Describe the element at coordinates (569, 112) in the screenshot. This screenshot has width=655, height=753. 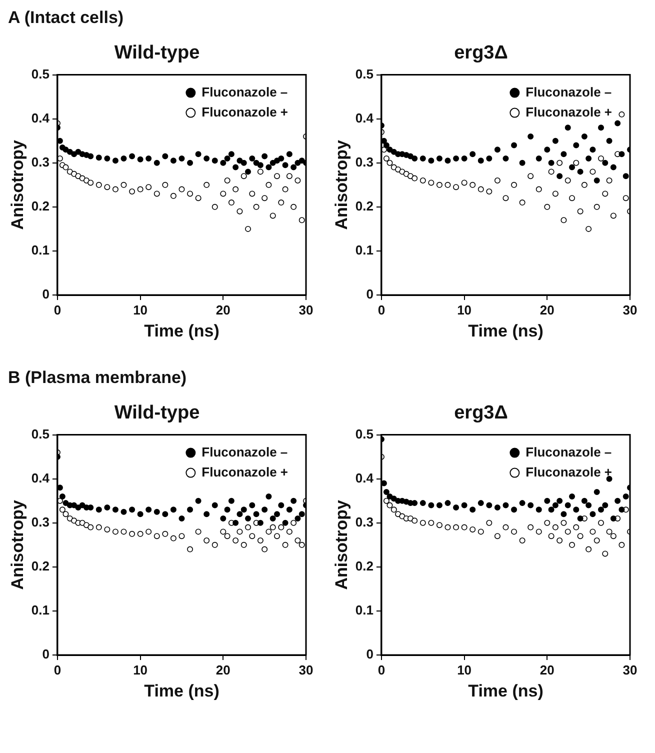
I see `legend-label: Fluconazole +` at that location.